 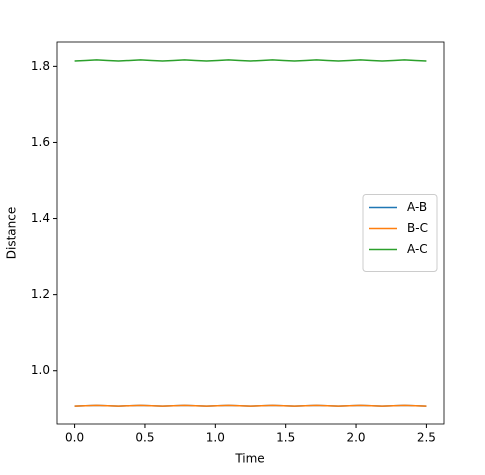 I want to click on legend-label: A-C, so click(x=417, y=249).